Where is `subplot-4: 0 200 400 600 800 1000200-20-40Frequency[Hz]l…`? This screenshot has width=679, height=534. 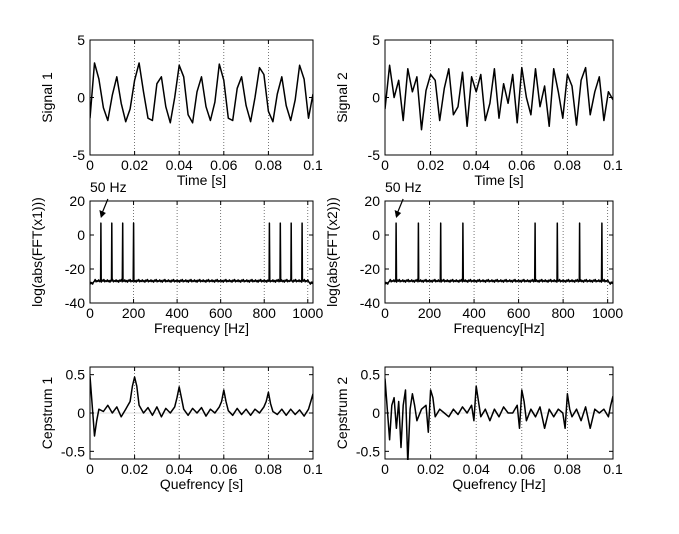
subplot-4: 0 200 400 600 800 1000200-20-40Frequency[Hz]l… is located at coordinates (473, 257).